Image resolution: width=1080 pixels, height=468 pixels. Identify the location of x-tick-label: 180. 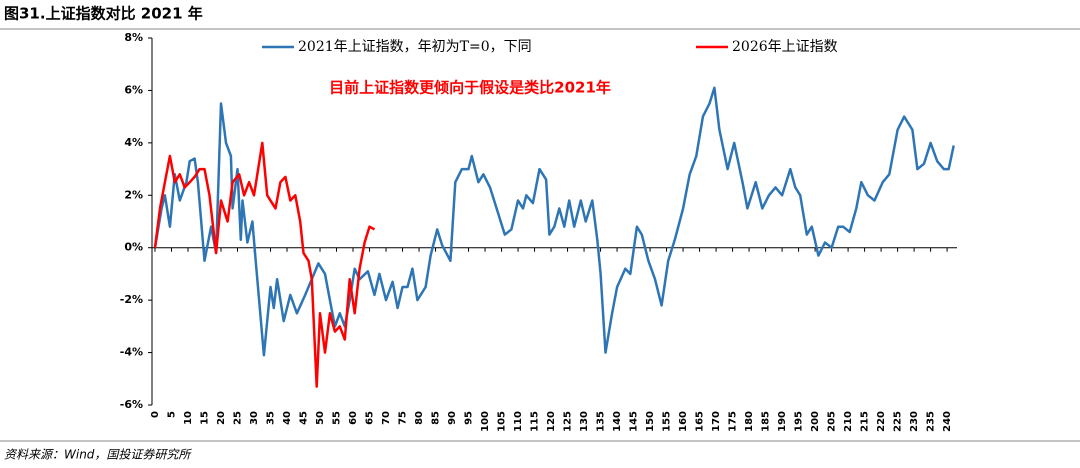
(749, 421).